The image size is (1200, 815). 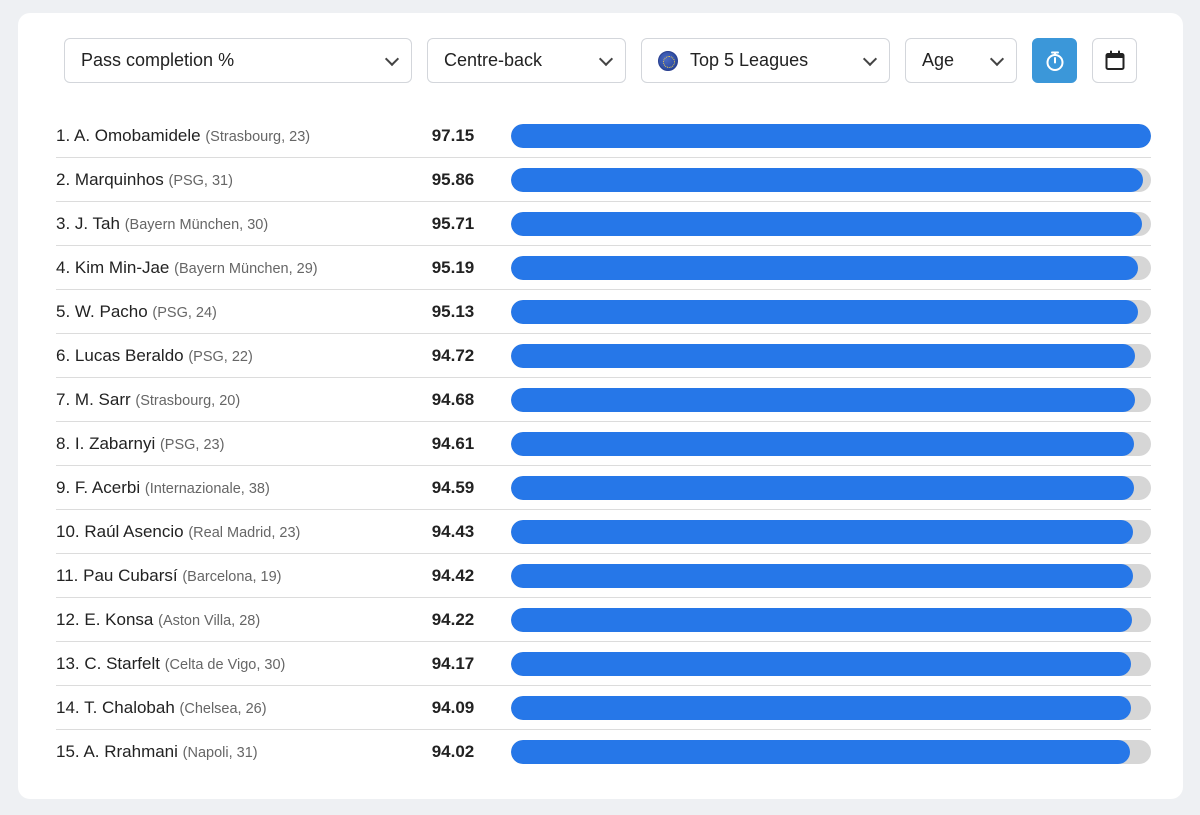 What do you see at coordinates (102, 399) in the screenshot?
I see `player-name: M. Sarr` at bounding box center [102, 399].